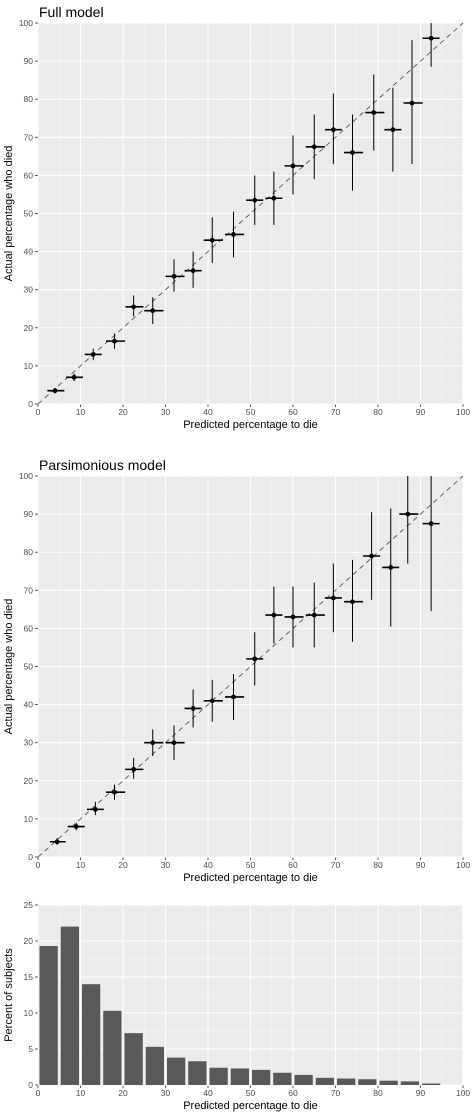  I want to click on y-tick-label: 100, so click(26, 23).